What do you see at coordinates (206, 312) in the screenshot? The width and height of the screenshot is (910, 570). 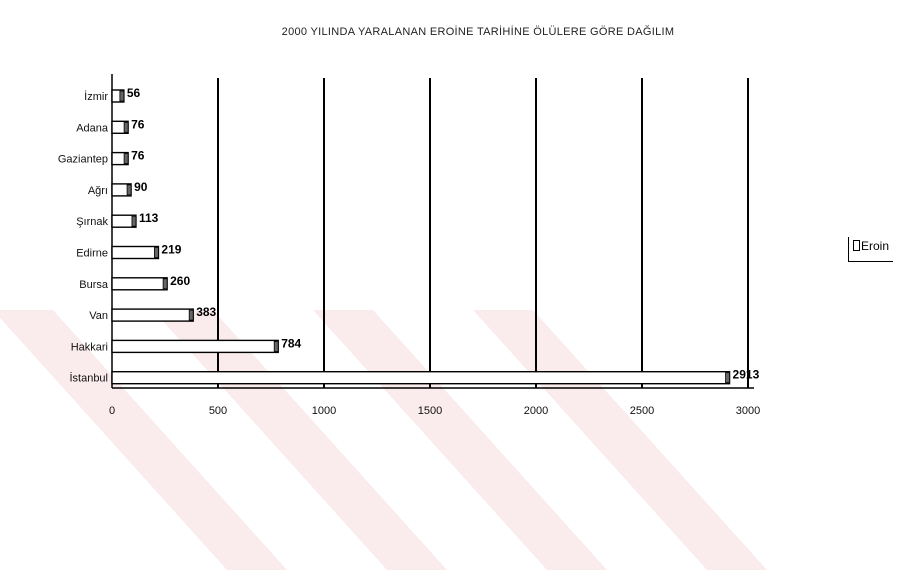 I see `value-label: 383` at bounding box center [206, 312].